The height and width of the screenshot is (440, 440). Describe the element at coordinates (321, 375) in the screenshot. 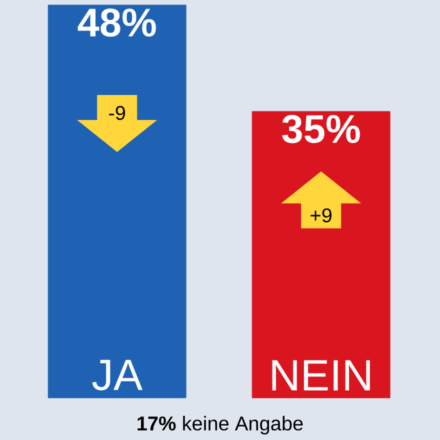

I see `x-tick-label: NEIN` at that location.